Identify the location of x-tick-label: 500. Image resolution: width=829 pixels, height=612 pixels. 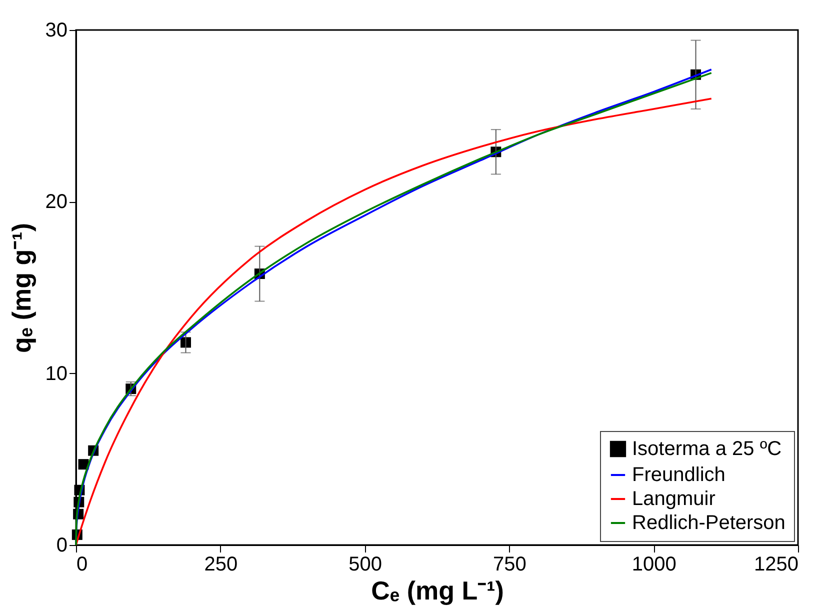
(365, 565).